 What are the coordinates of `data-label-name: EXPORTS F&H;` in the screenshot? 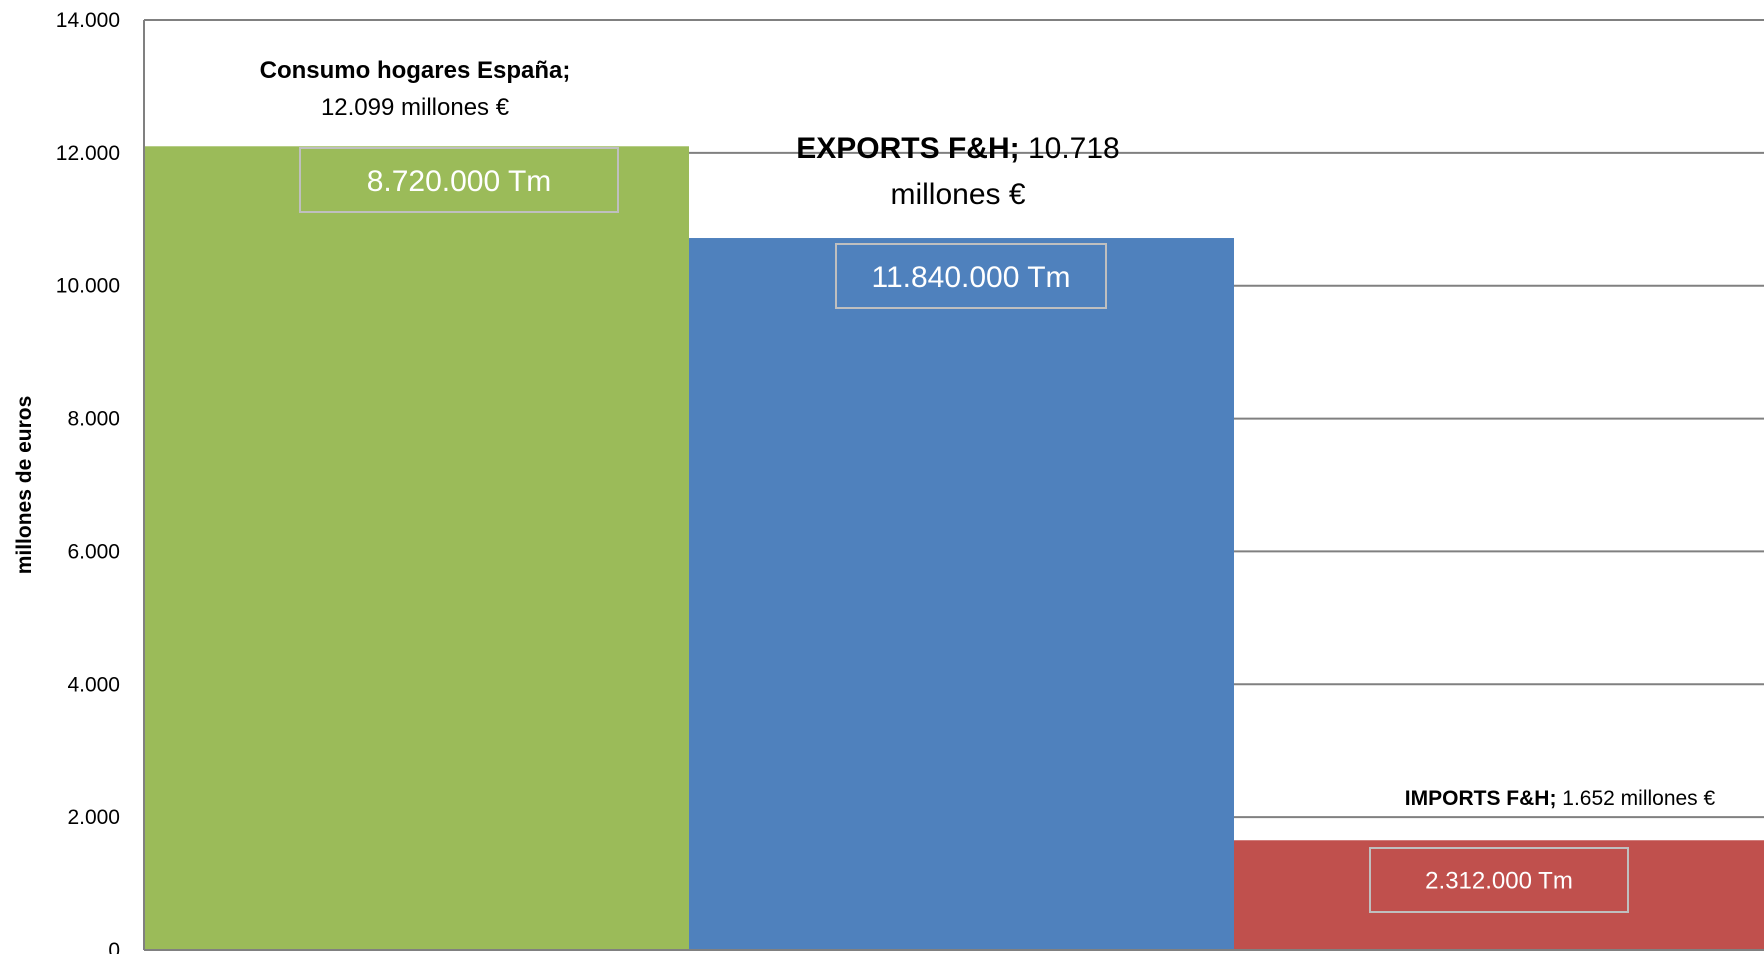 It's located at (907, 148).